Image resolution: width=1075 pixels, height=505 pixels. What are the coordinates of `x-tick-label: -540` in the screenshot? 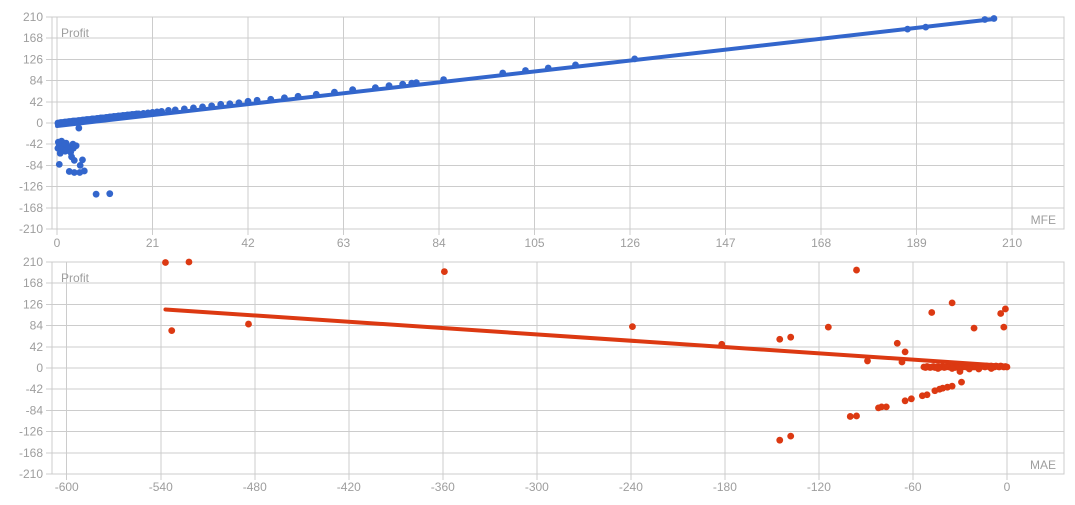 It's located at (161, 487).